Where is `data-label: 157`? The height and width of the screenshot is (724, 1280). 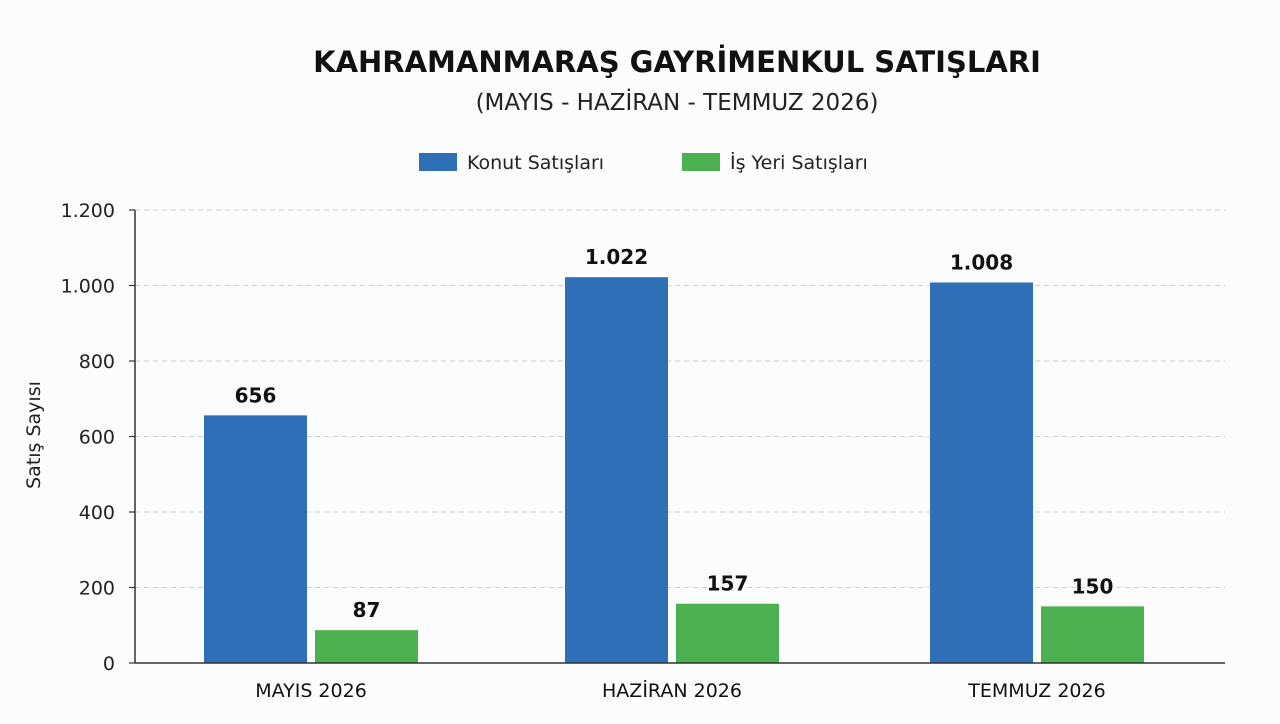
data-label: 157 is located at coordinates (728, 584).